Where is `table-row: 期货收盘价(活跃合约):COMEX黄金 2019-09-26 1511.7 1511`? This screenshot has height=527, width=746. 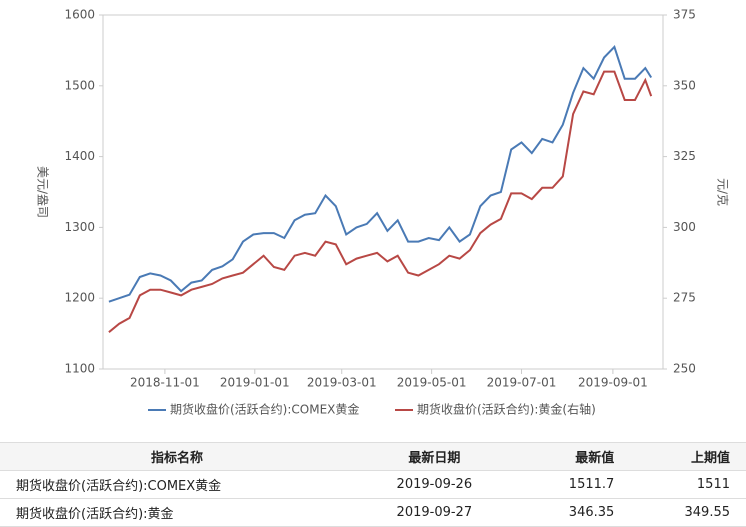
table-row: 期货收盘价(活跃合约):COMEX黄金 2019-09-26 1511.7 1511 is located at coordinates (373, 484).